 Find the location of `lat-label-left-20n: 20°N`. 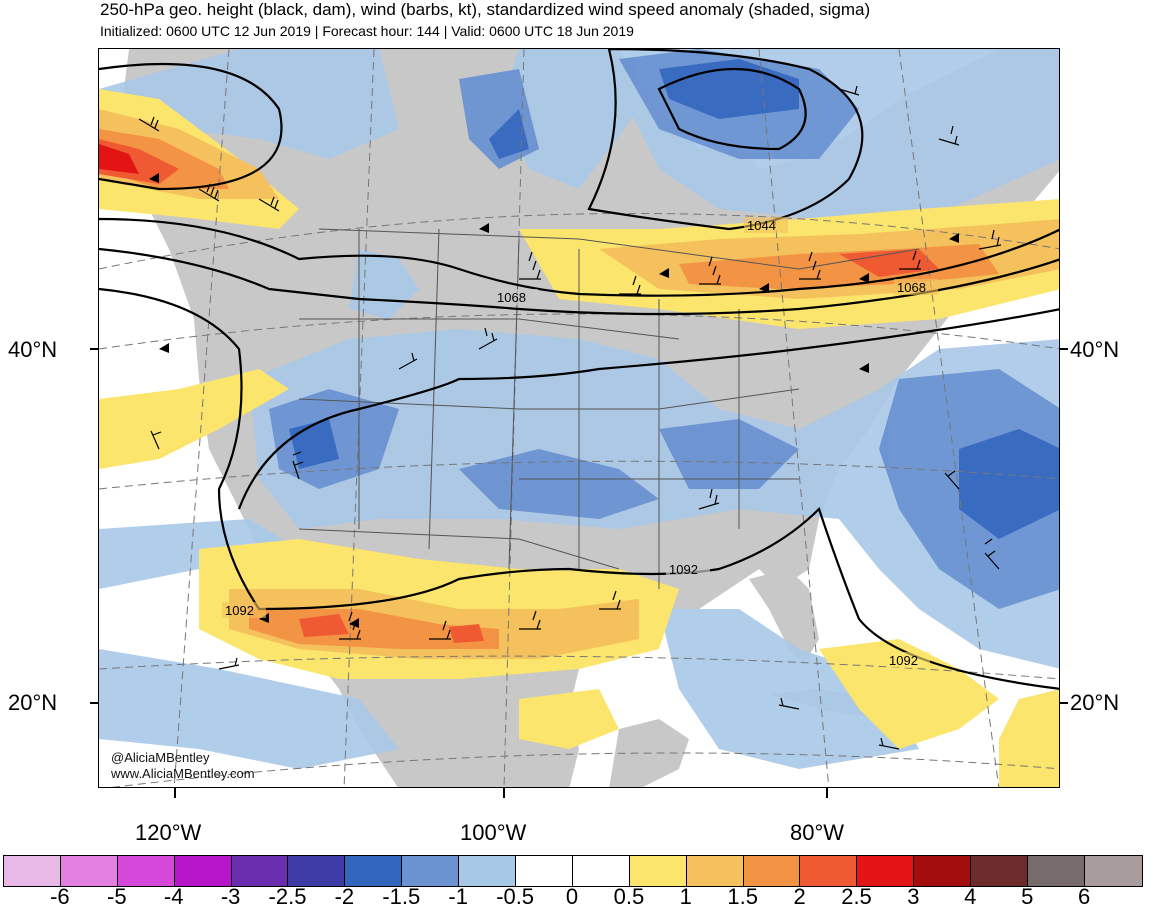

lat-label-left-20n: 20°N is located at coordinates (33, 702).